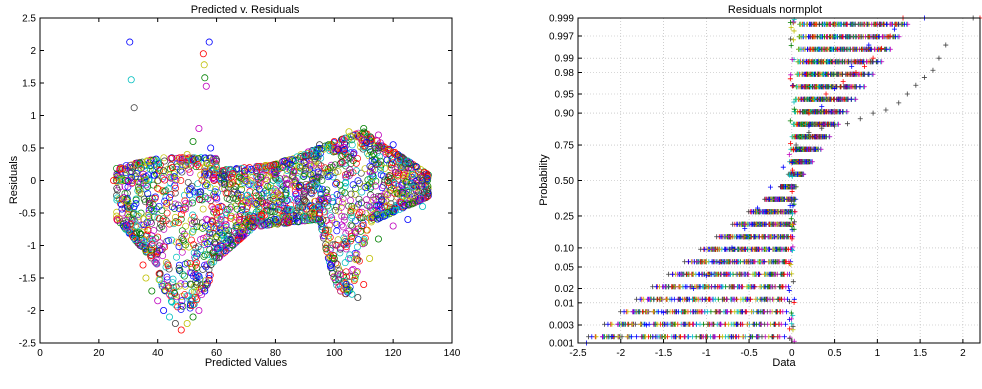  I want to click on y-tick-label: 2.5, so click(29, 19).